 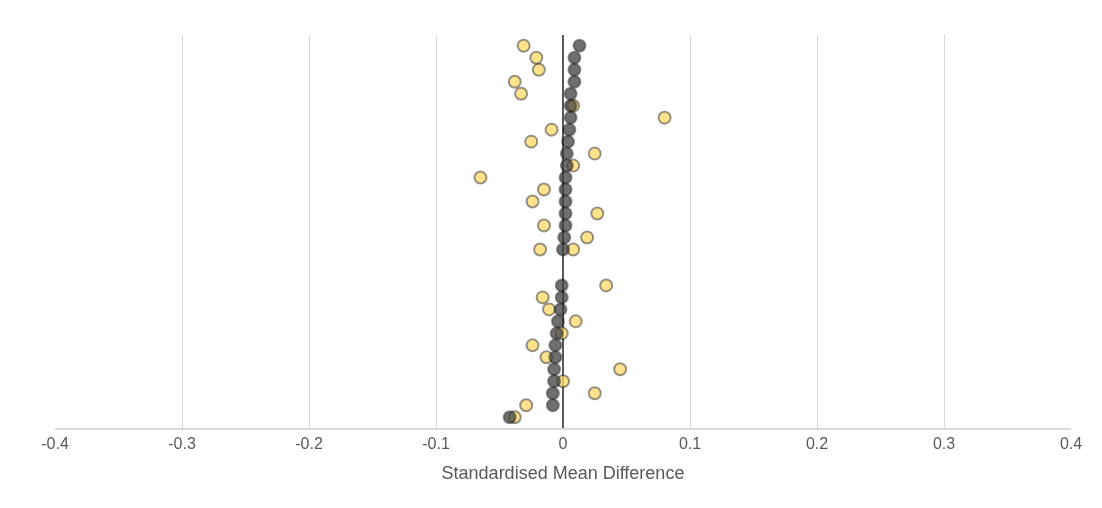 I want to click on x-tick-label: -0.2, so click(x=309, y=444).